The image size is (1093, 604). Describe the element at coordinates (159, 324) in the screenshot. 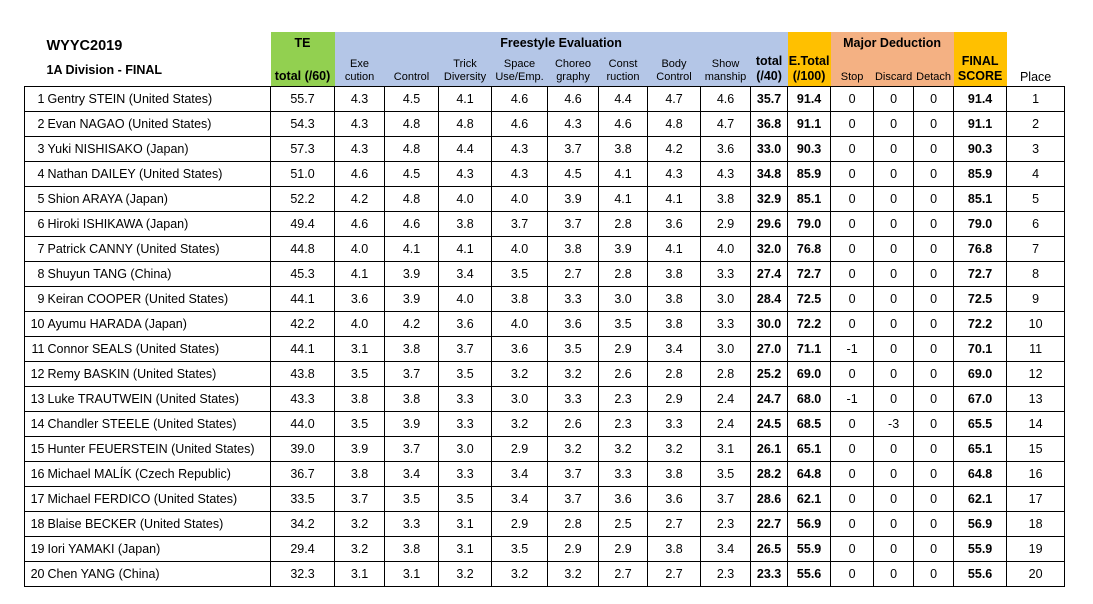

I see `name-cell: Ayumu HARADA (Japan)` at that location.